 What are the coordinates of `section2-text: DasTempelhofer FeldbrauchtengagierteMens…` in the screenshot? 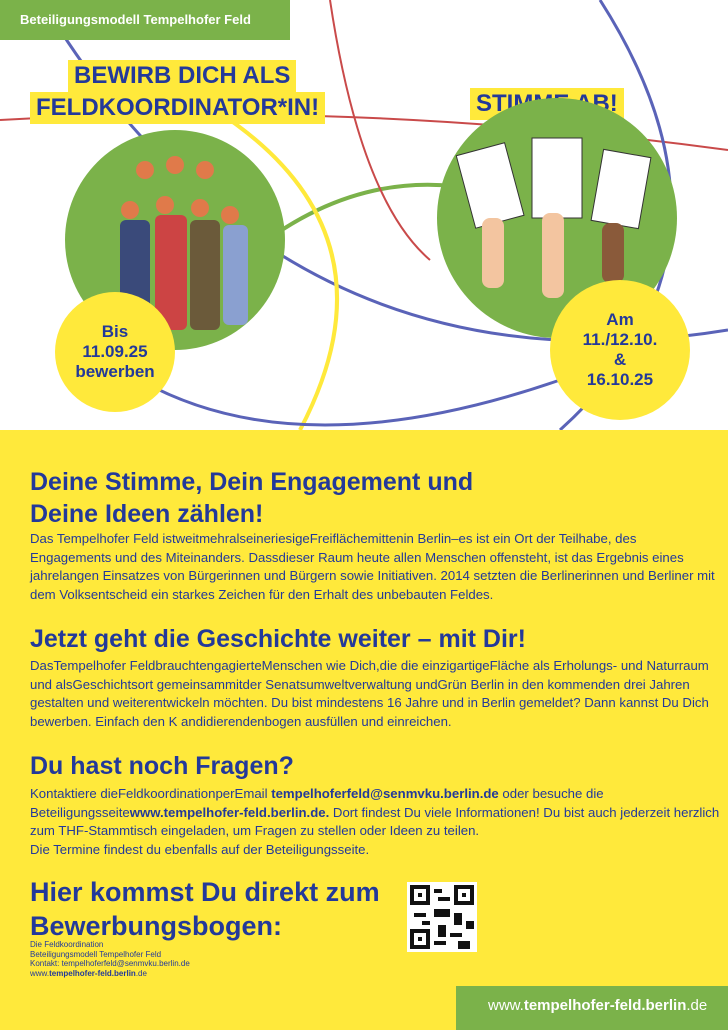 It's located at (369, 693).